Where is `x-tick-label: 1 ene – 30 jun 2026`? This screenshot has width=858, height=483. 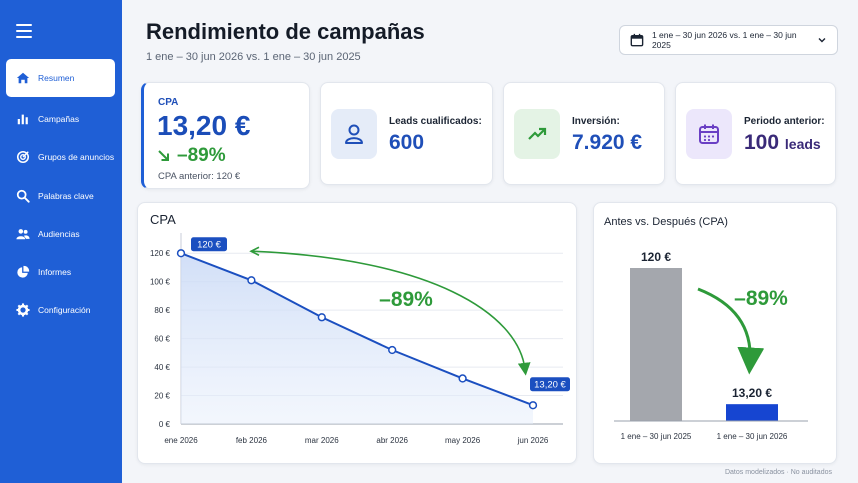 x-tick-label: 1 ene – 30 jun 2026 is located at coordinates (752, 436).